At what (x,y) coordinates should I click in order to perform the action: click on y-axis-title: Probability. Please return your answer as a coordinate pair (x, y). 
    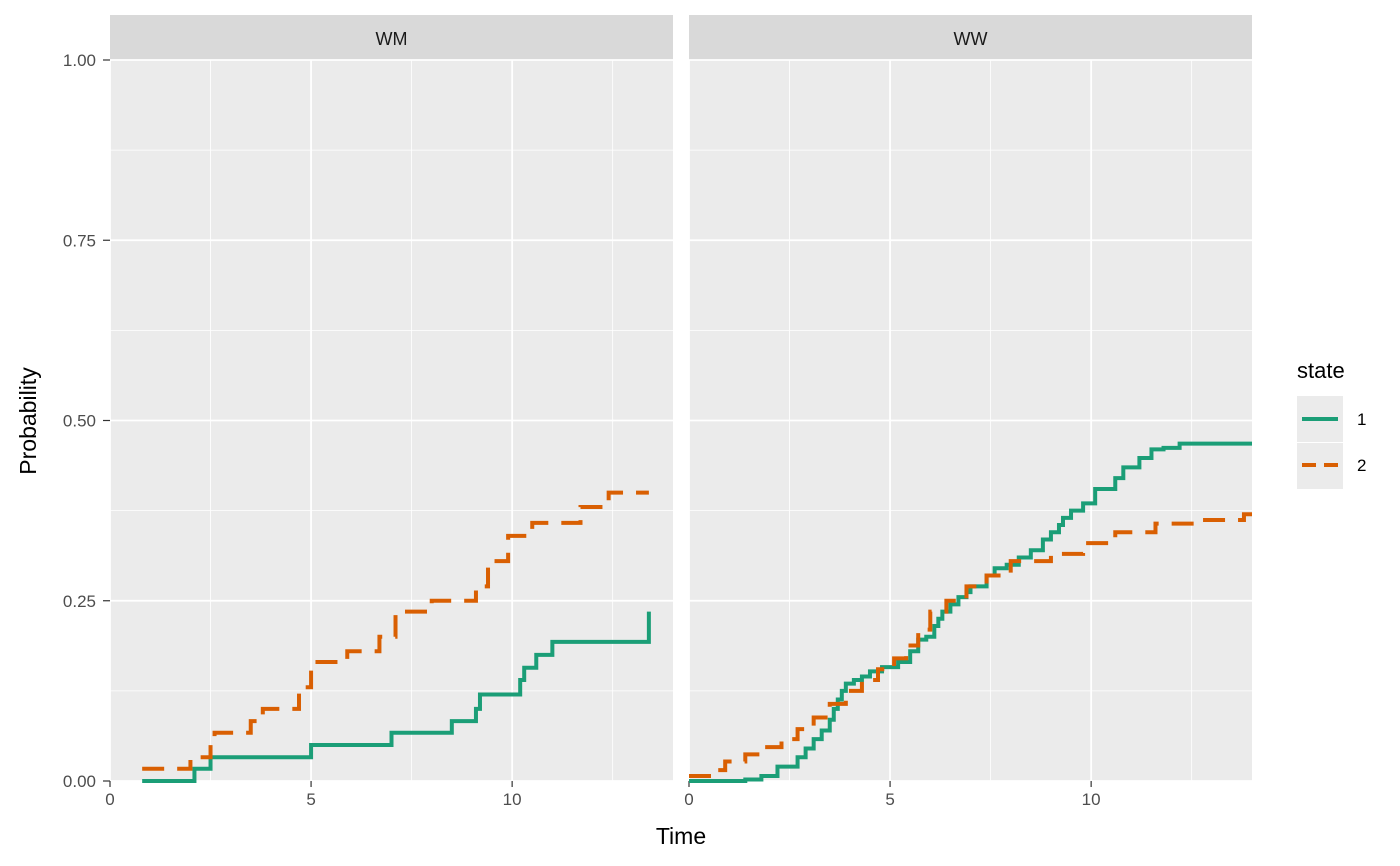
    Looking at the image, I should click on (28, 421).